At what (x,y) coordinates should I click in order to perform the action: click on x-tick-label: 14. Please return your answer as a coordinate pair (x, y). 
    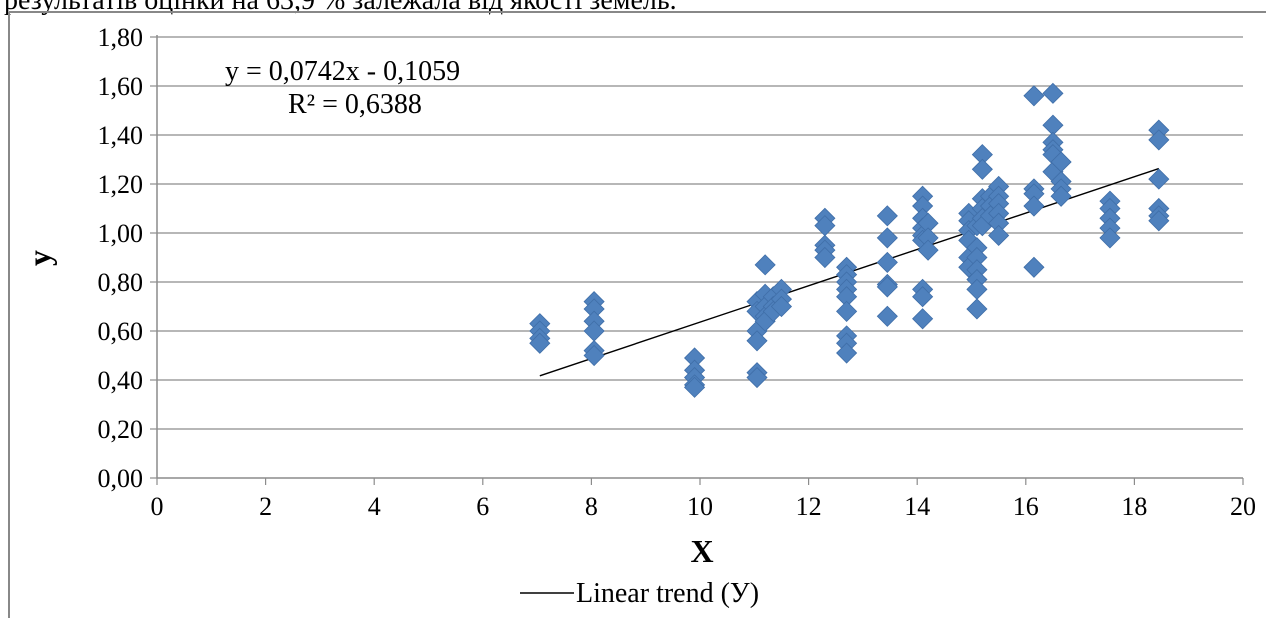
    Looking at the image, I should click on (917, 506).